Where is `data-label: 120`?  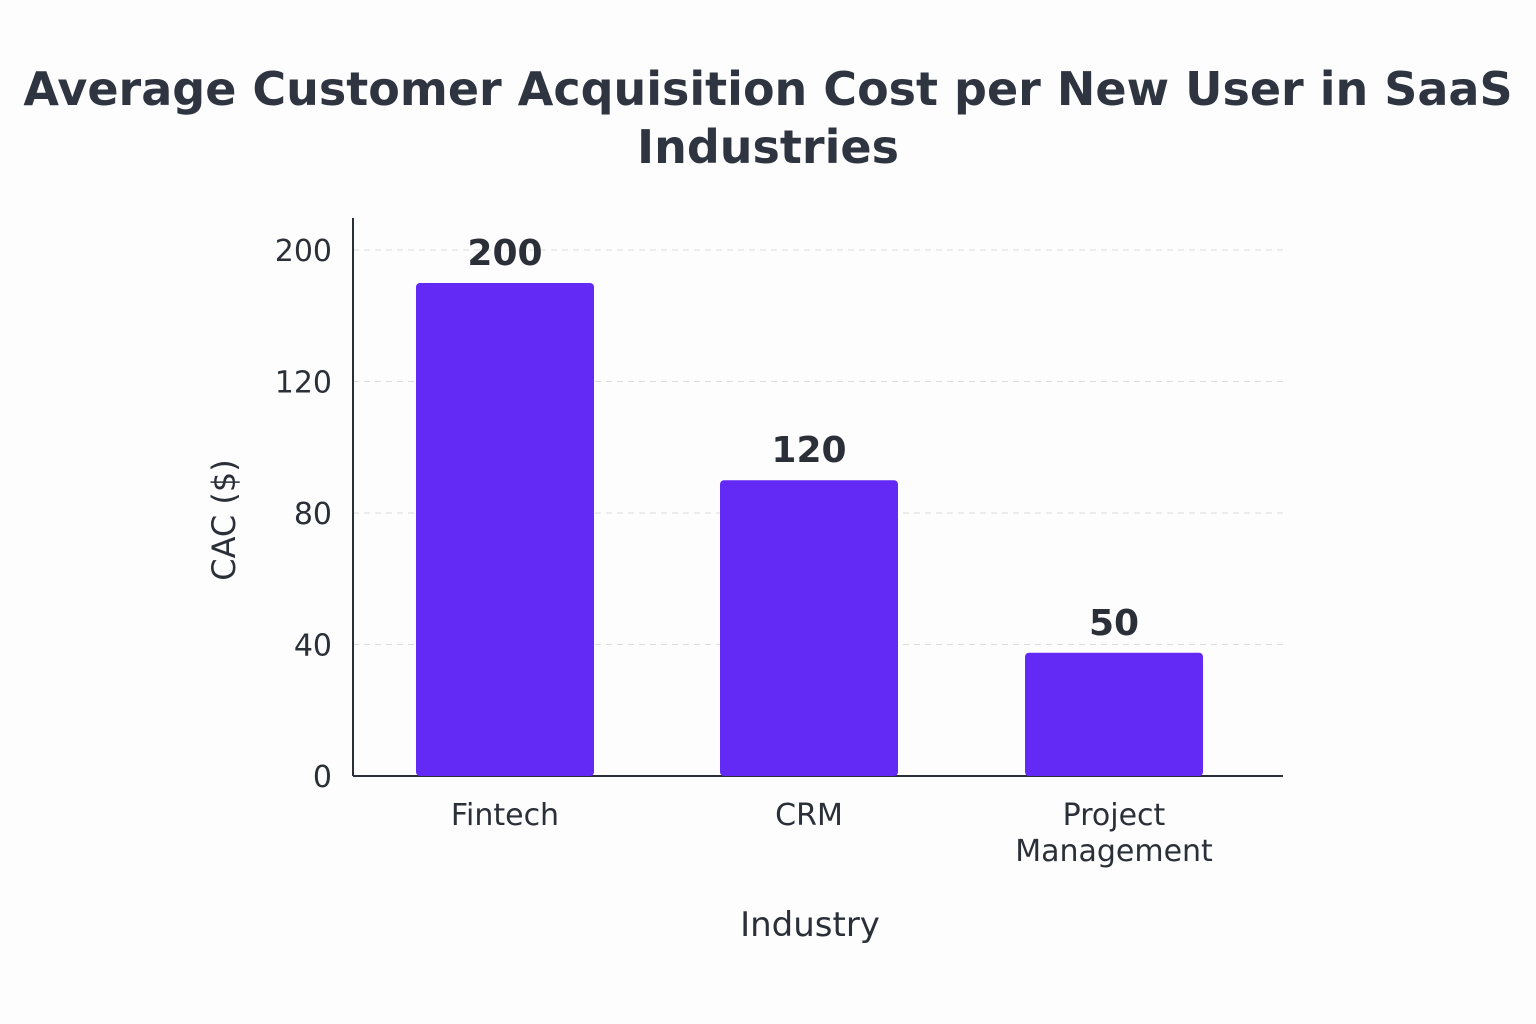 data-label: 120 is located at coordinates (808, 450).